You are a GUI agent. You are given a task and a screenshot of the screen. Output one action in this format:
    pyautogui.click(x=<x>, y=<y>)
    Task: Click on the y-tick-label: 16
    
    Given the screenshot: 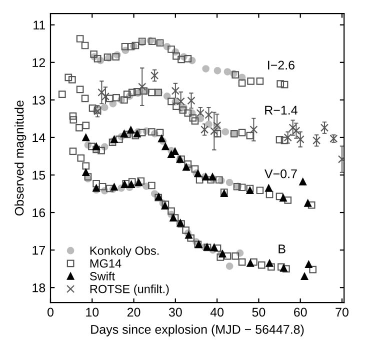 What is the action you would take?
    pyautogui.click(x=39, y=213)
    